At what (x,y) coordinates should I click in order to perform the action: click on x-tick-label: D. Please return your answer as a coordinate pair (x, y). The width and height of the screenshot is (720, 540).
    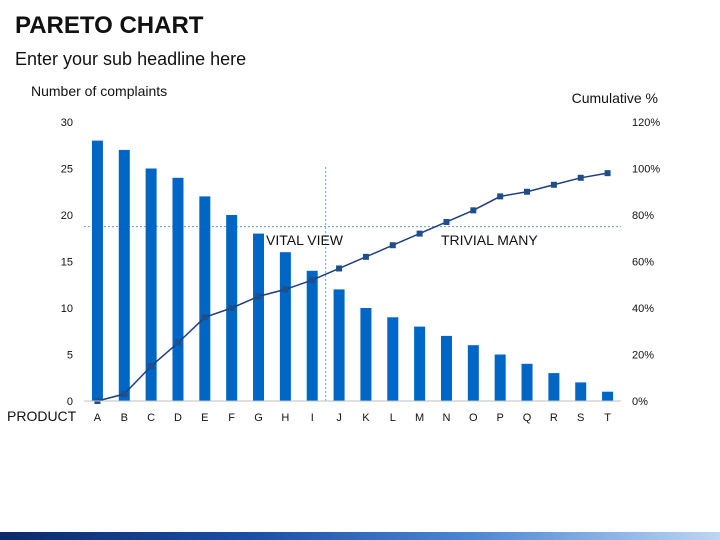
    Looking at the image, I should click on (178, 418).